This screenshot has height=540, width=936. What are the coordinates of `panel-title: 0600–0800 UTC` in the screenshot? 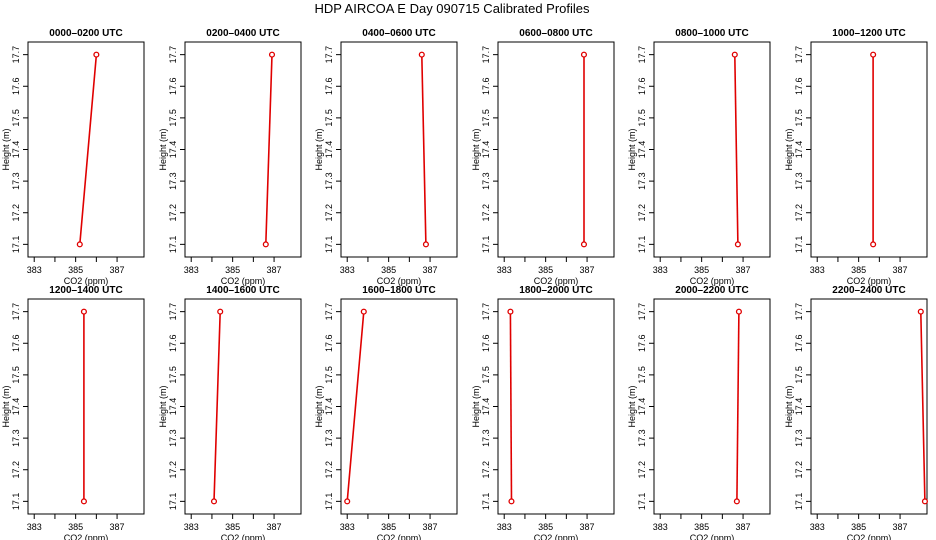 It's located at (555, 33).